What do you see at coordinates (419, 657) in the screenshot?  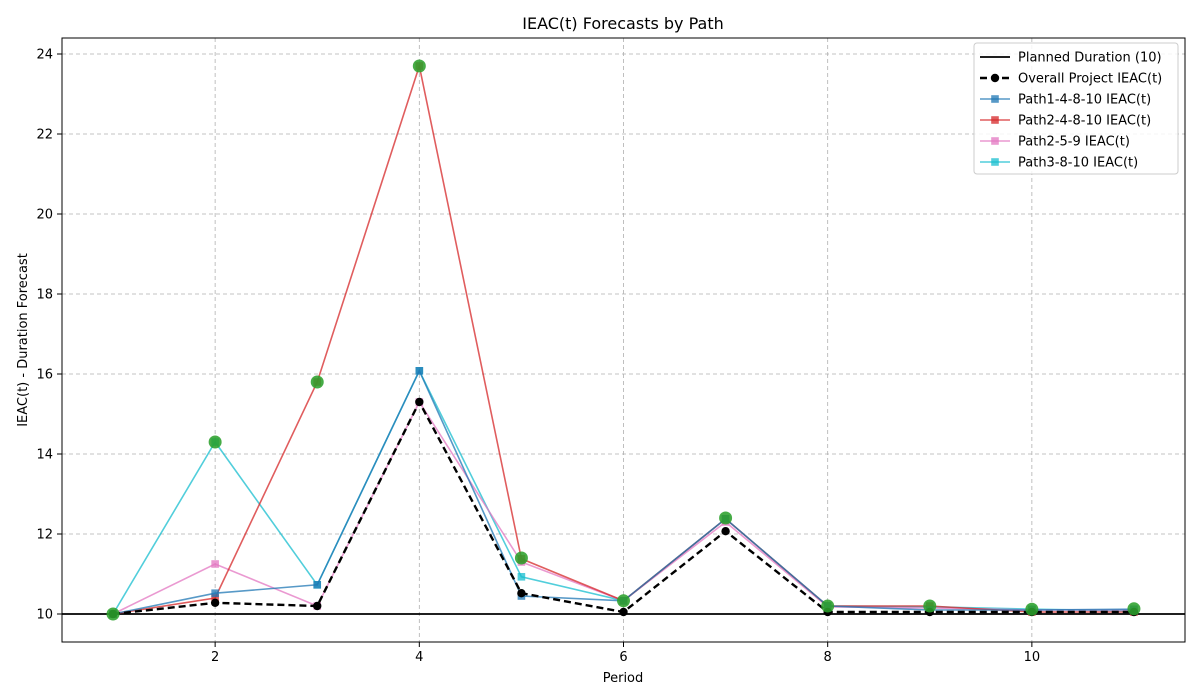 I see `x-tick-label: 4` at bounding box center [419, 657].